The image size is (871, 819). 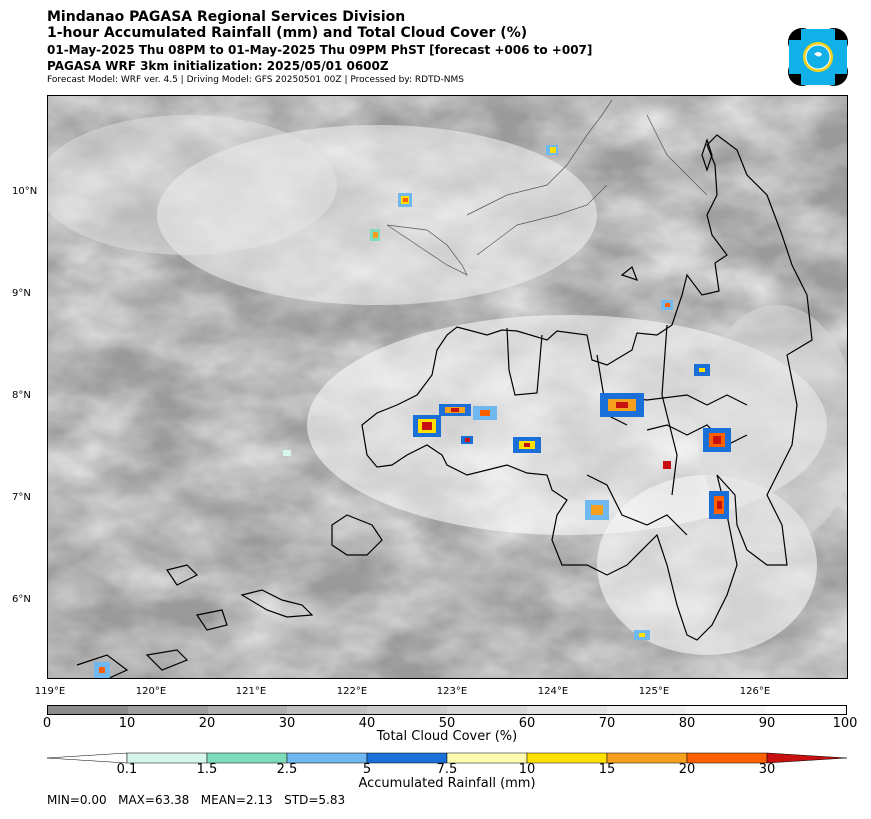 I want to click on lon-label: 126°E, so click(x=755, y=691).